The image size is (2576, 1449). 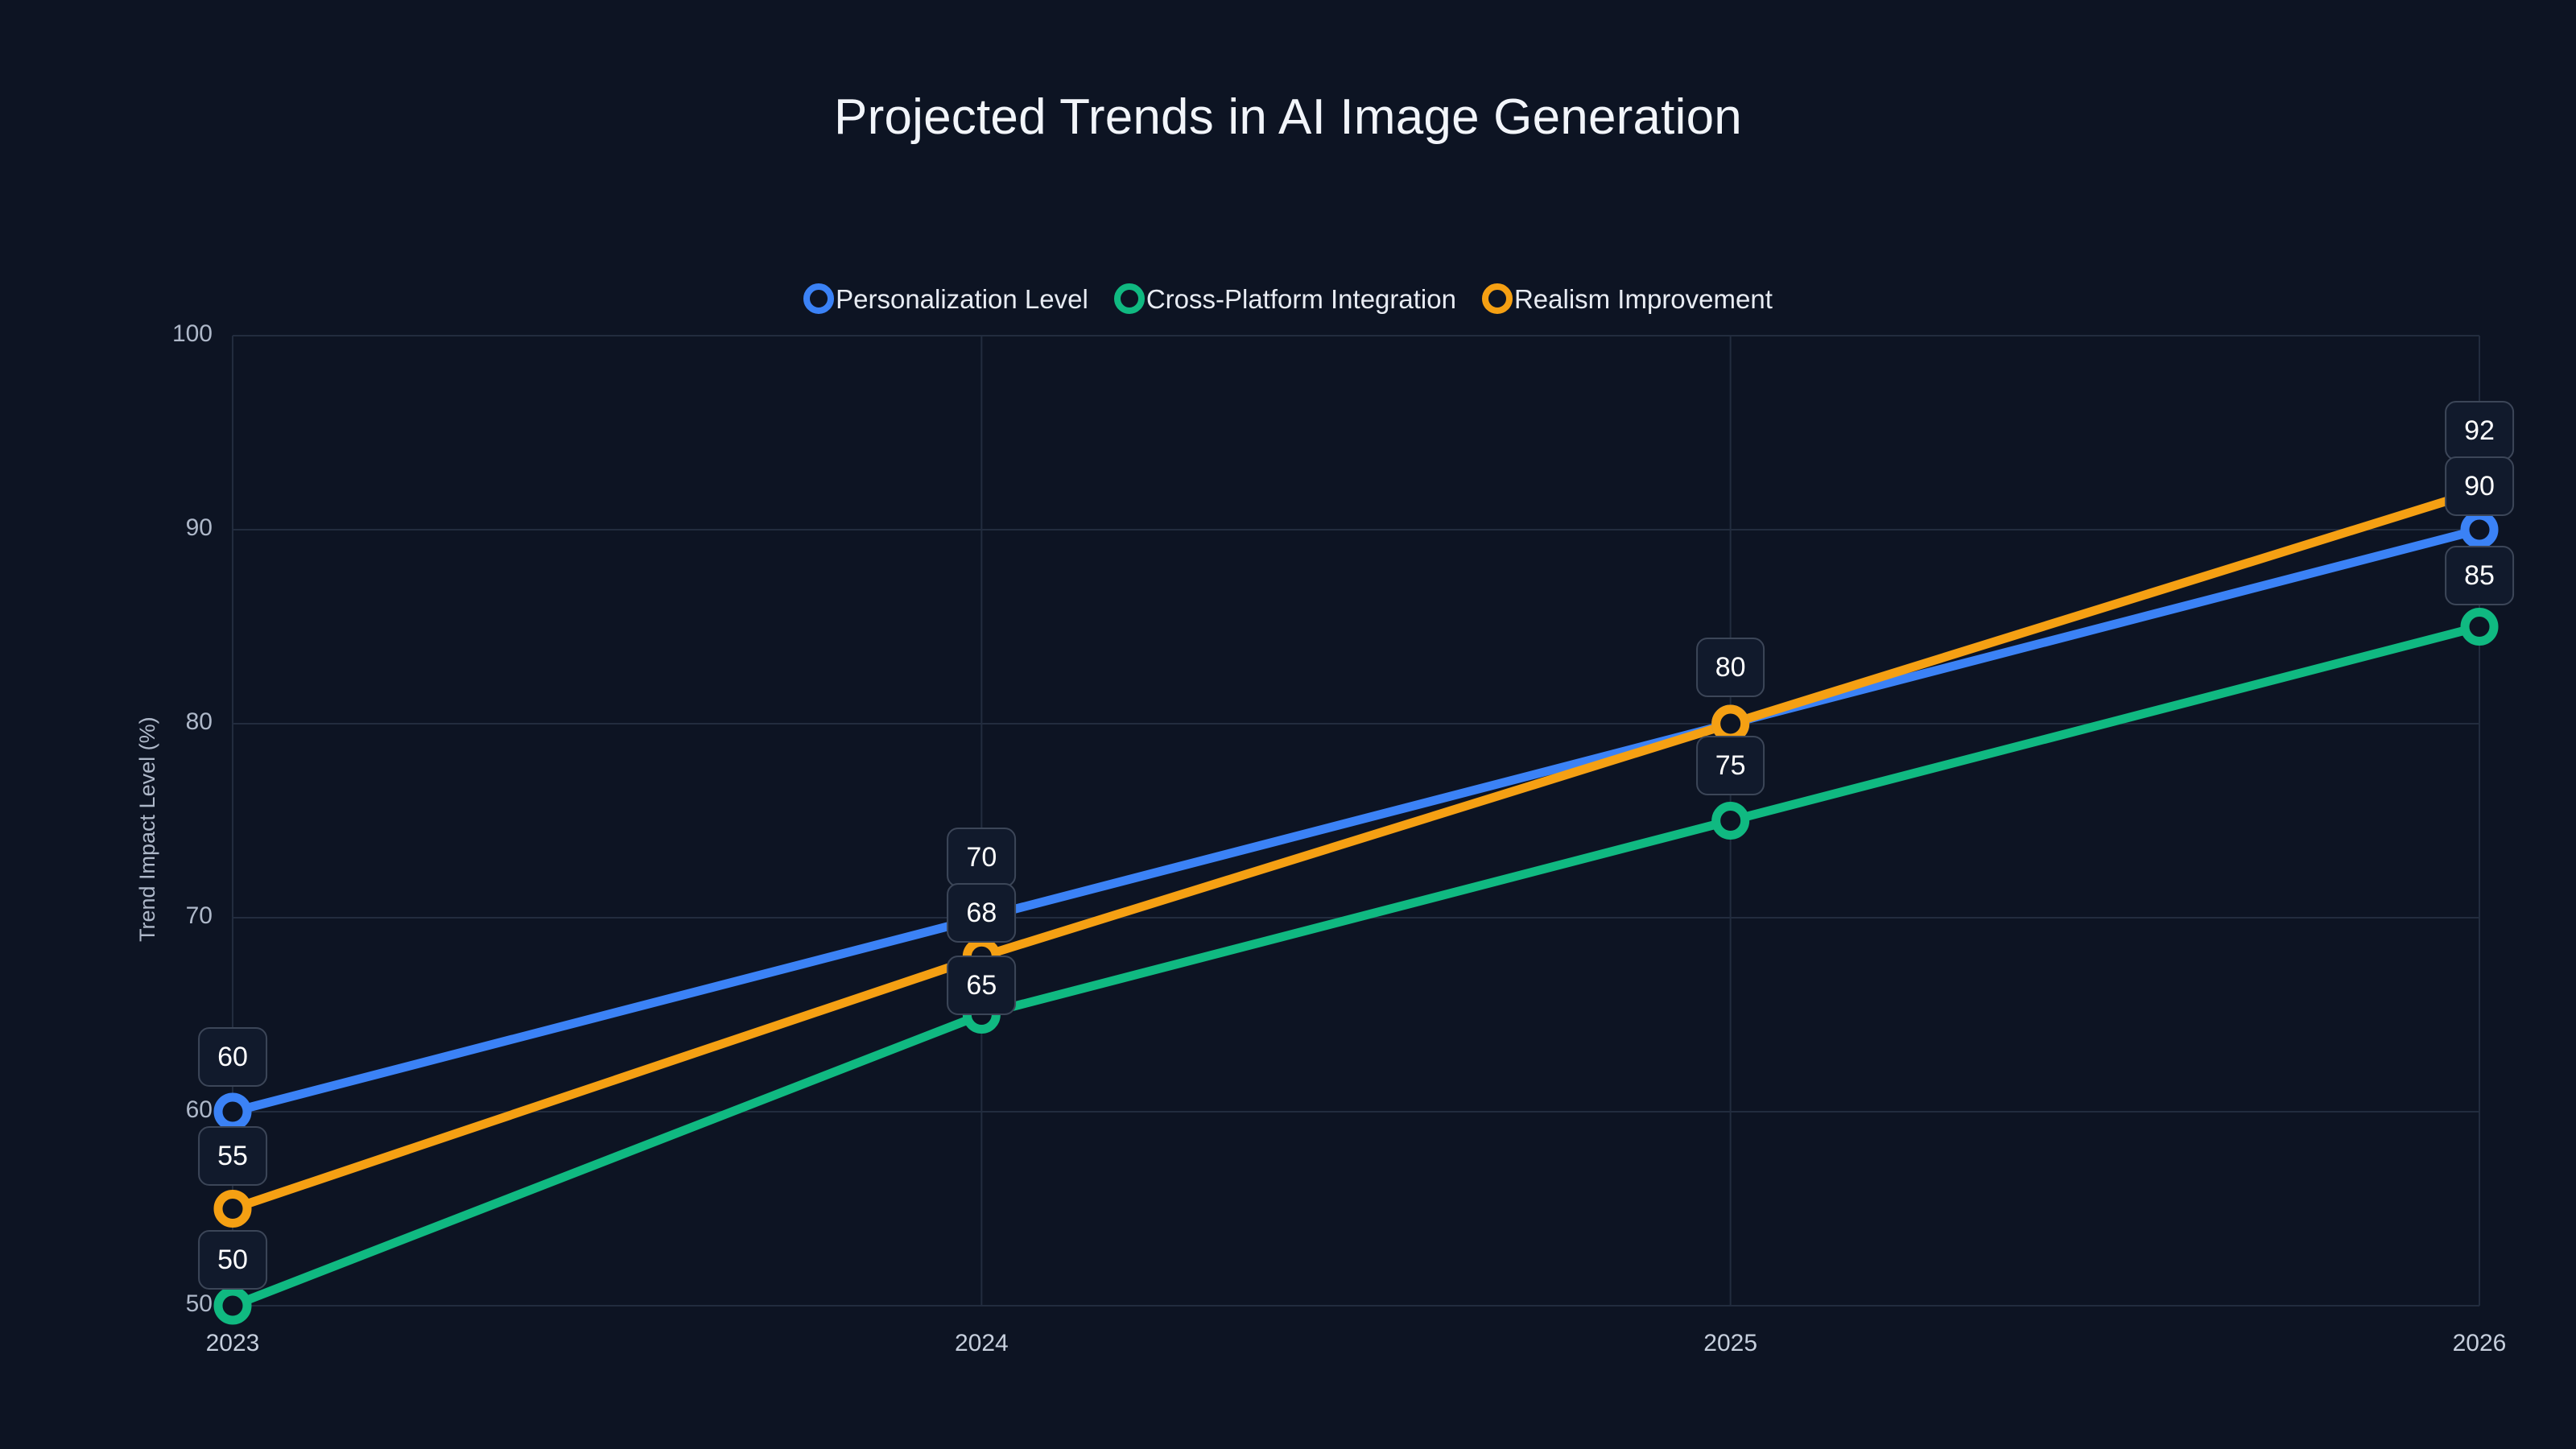 I want to click on chart-title: Projected Trends in AI Image Generation, so click(x=1288, y=117).